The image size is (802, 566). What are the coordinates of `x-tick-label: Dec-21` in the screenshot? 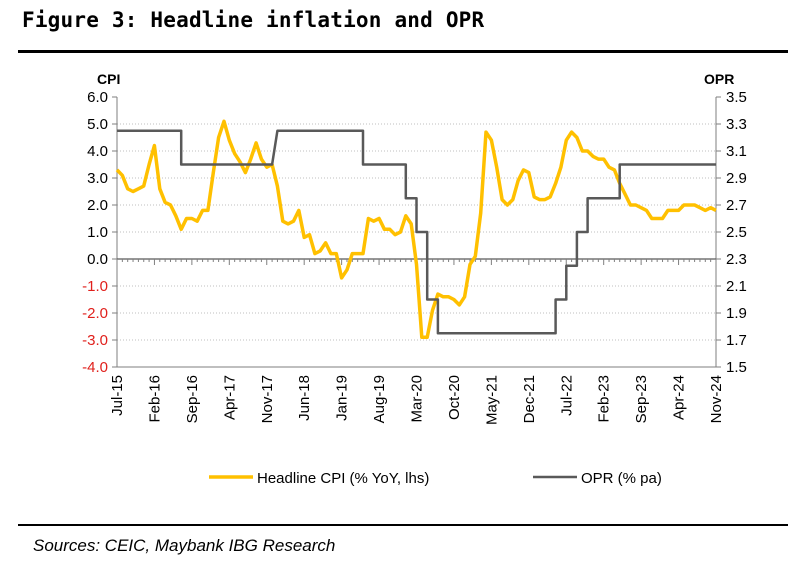 It's located at (529, 399).